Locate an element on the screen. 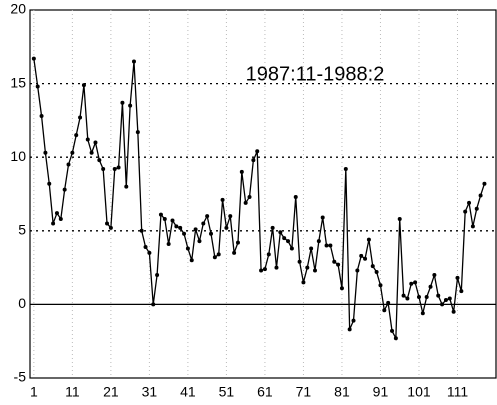 This screenshot has width=497, height=405. y-tick-label: 20 is located at coordinates (18, 9).